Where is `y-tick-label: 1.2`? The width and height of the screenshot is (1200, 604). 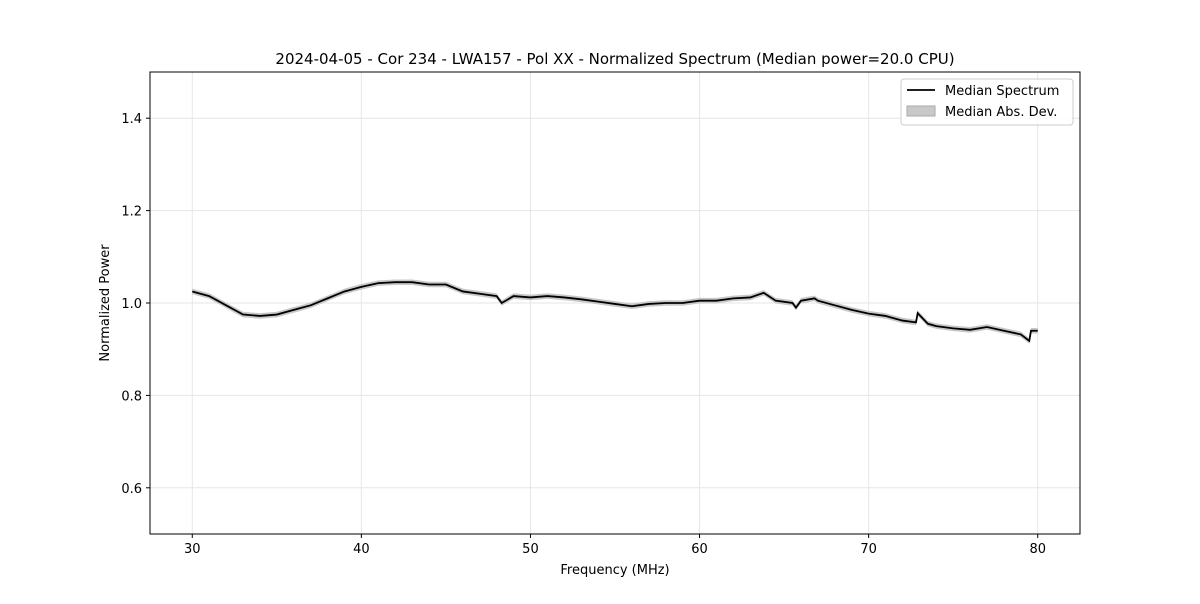 y-tick-label: 1.2 is located at coordinates (131, 212).